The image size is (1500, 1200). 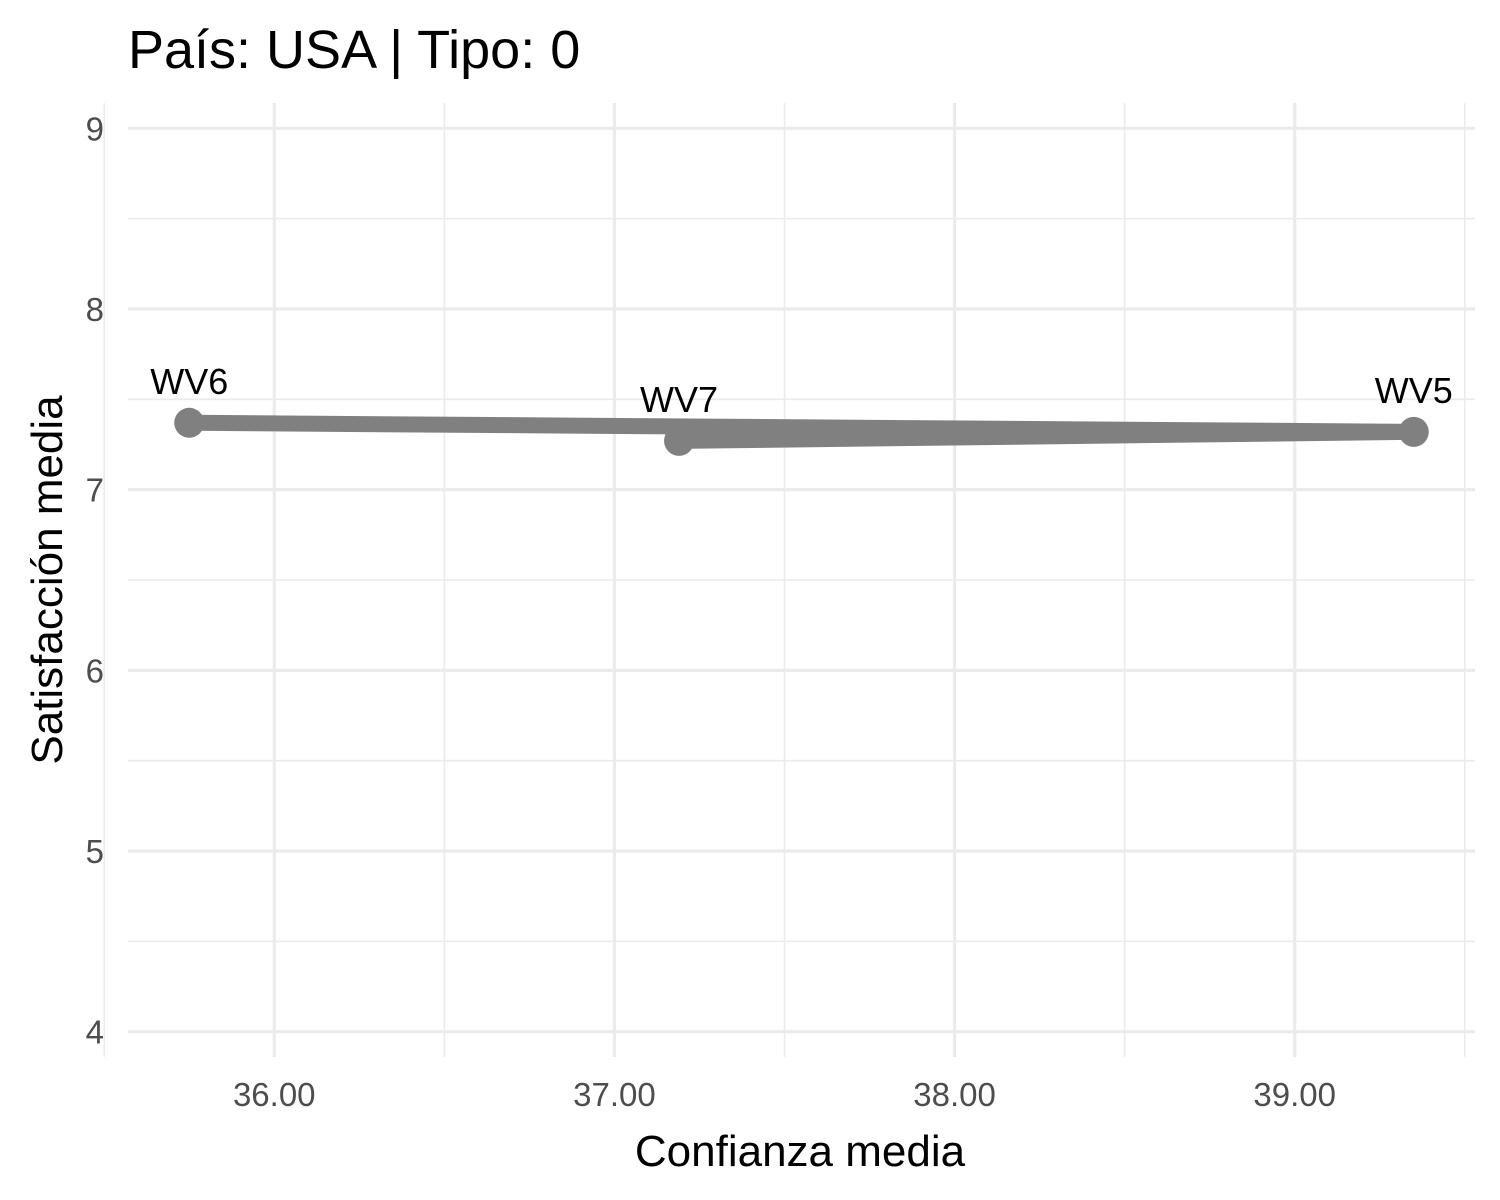 What do you see at coordinates (1414, 390) in the screenshot?
I see `data-label: WV5` at bounding box center [1414, 390].